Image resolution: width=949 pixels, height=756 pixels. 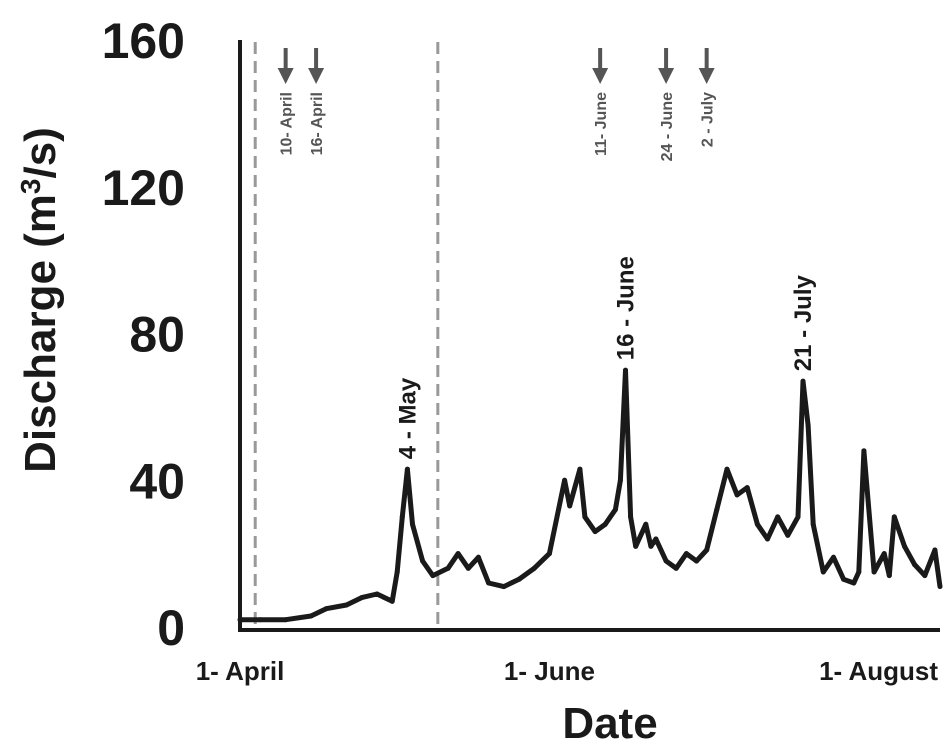 I want to click on event-arrow-marker: 24 - June, so click(x=667, y=104).